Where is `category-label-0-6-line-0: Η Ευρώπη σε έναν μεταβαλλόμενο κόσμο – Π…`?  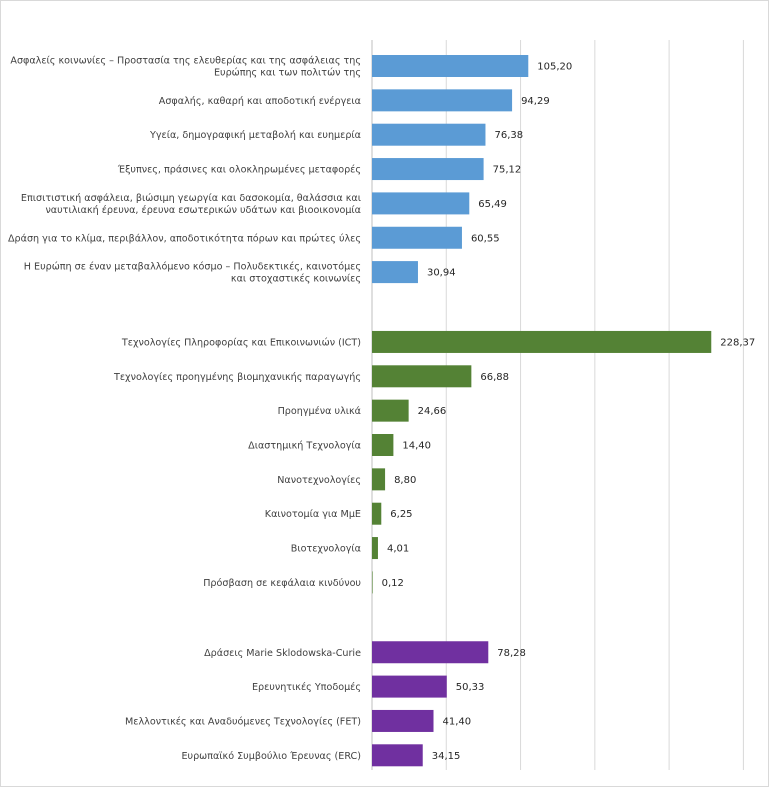 category-label-0-6-line-0: Η Ευρώπη σε έναν μεταβαλλόμενο κόσμο – Π… is located at coordinates (192, 267).